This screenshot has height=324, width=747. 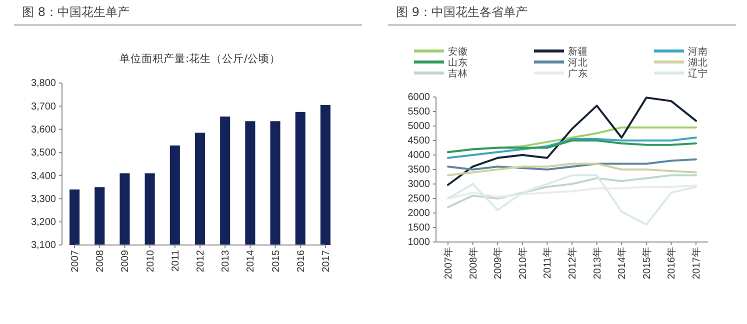 I want to click on x-tick-label: 2016年, so click(x=672, y=263).